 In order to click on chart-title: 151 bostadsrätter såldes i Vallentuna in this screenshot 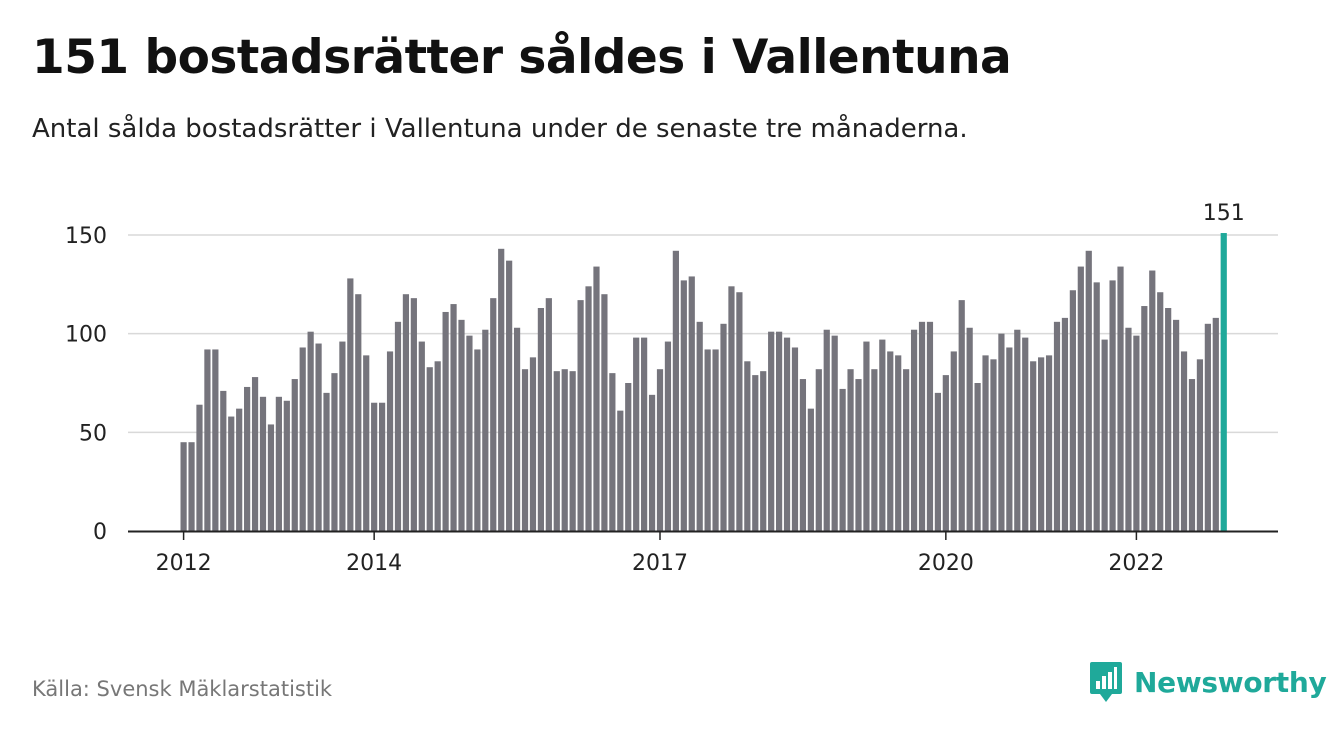, I will do `click(522, 57)`.